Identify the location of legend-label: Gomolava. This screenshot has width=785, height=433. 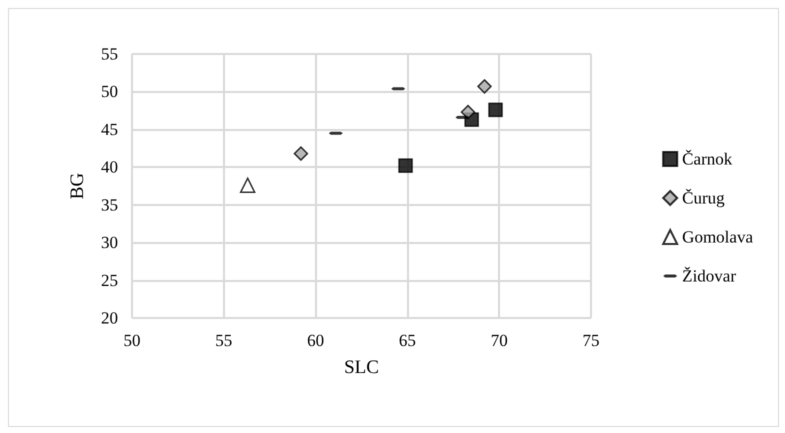
(718, 237).